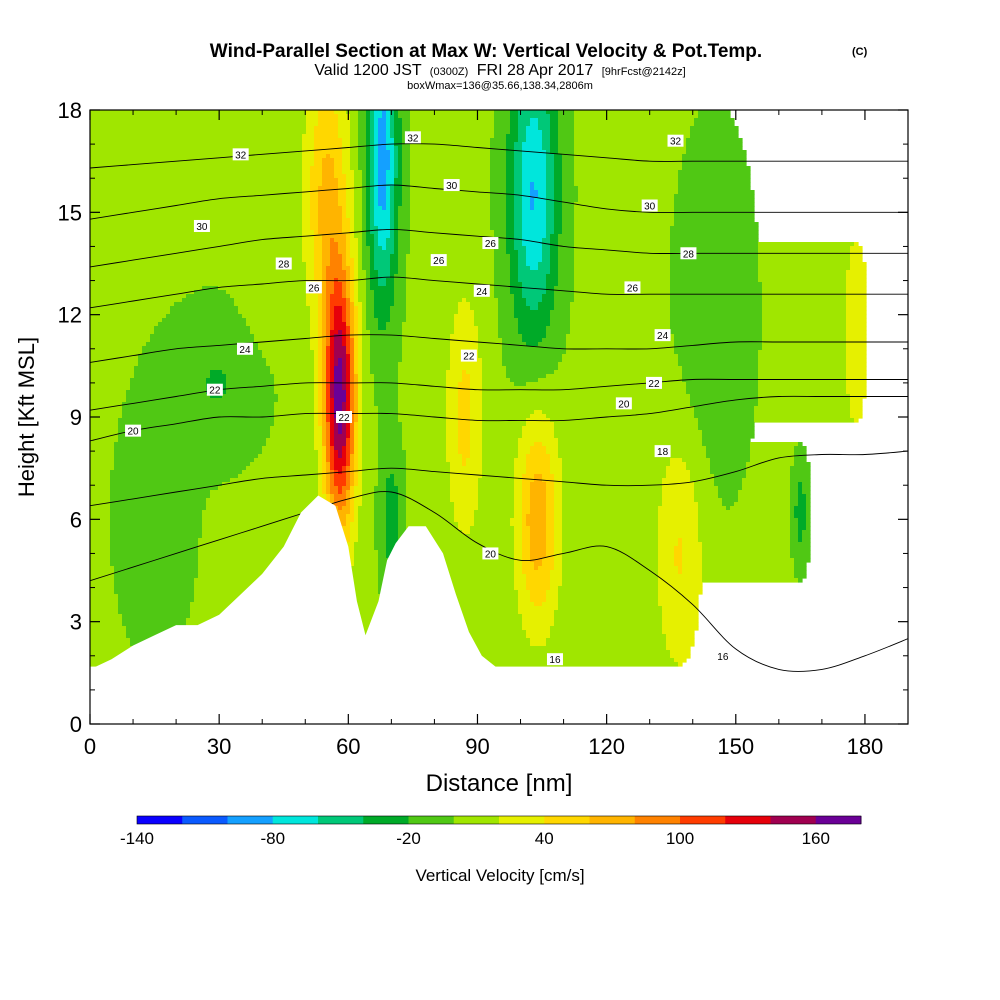  I want to click on contour-label-bg, so click(632, 287).